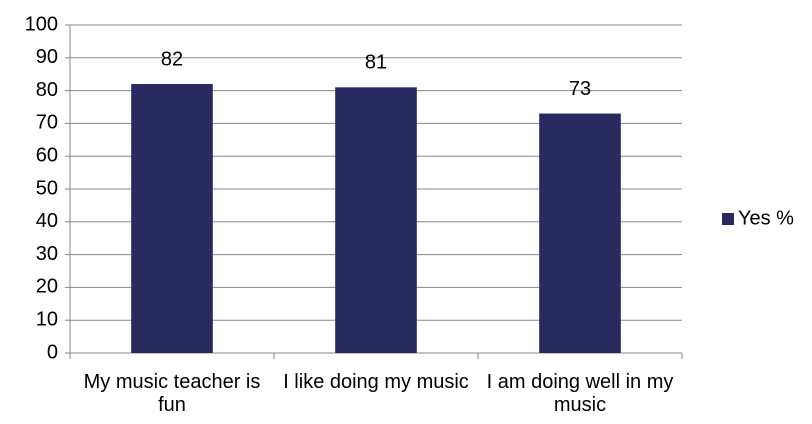 Image resolution: width=812 pixels, height=424 pixels. What do you see at coordinates (376, 382) in the screenshot?
I see `x-tick-label: I like doing my music` at bounding box center [376, 382].